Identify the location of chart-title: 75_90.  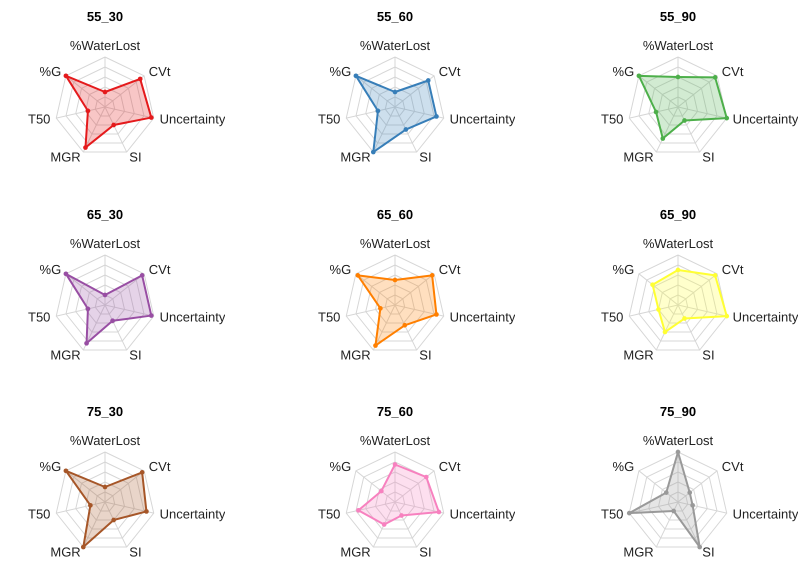
(678, 411).